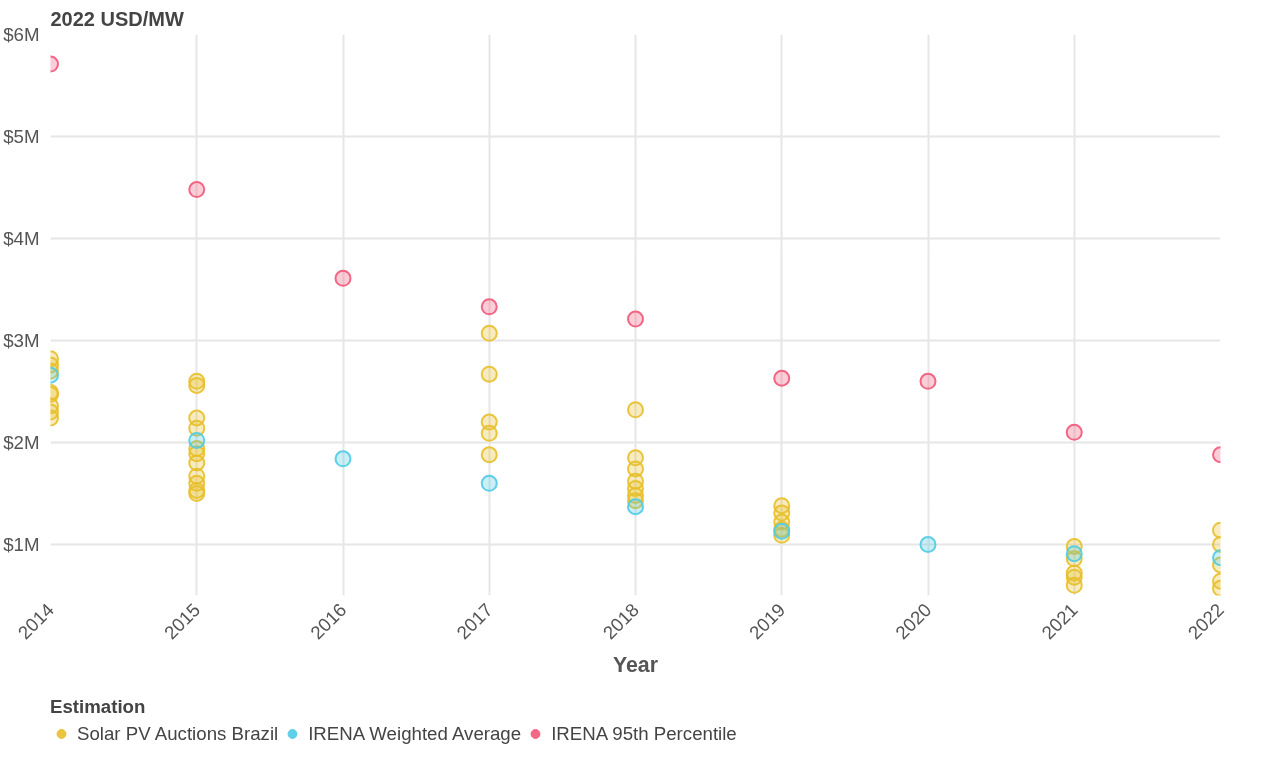  I want to click on y-tick-label: $2M, so click(21, 442).